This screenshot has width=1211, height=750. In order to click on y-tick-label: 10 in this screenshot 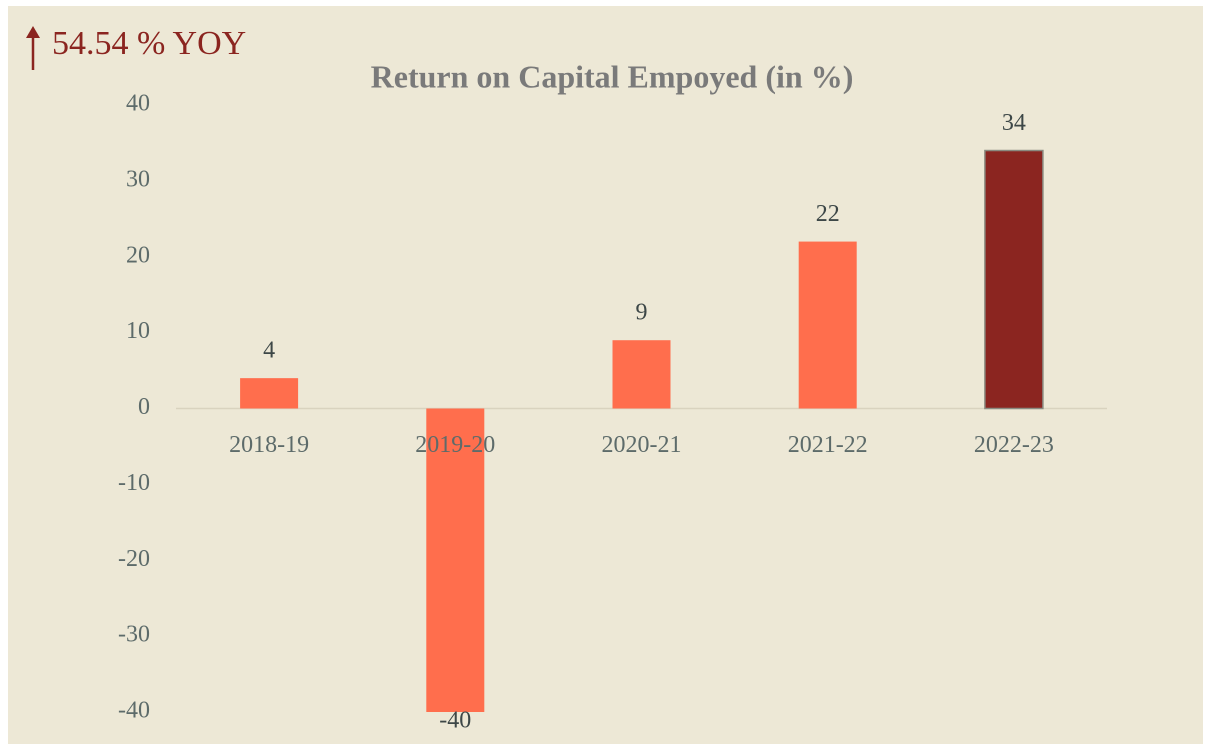, I will do `click(138, 331)`.